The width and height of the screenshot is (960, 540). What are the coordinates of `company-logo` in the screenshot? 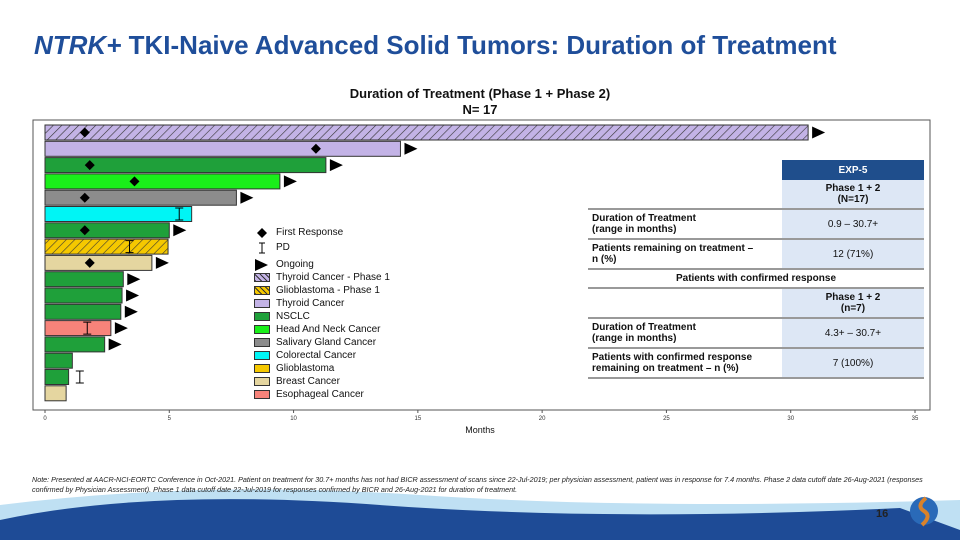 It's located at (924, 511).